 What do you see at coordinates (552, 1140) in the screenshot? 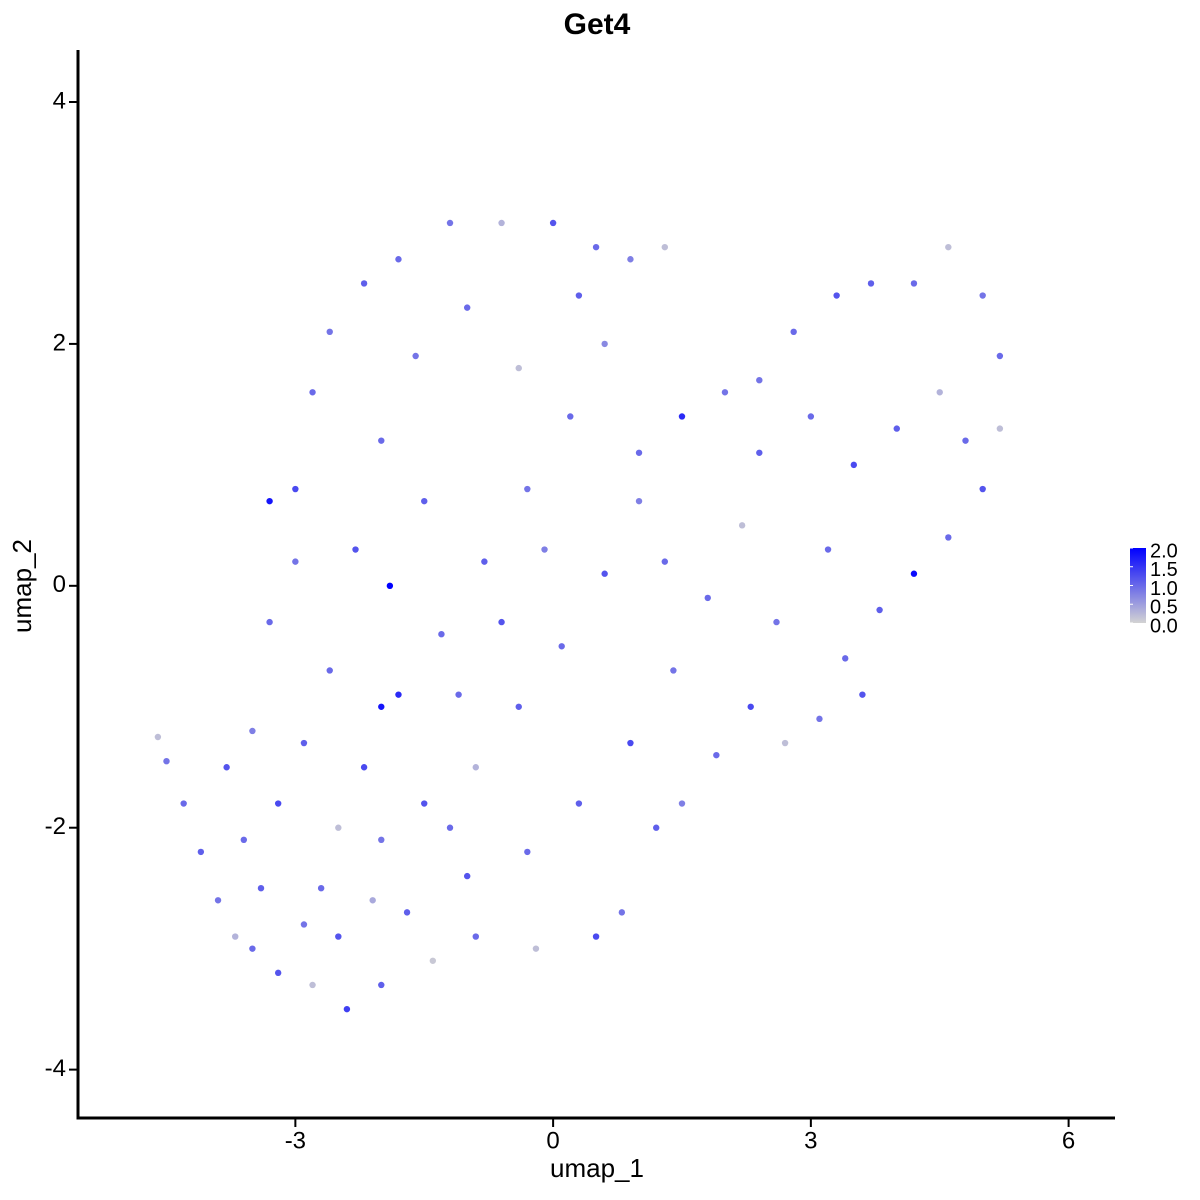
I see `x-tick-label: 0` at bounding box center [552, 1140].